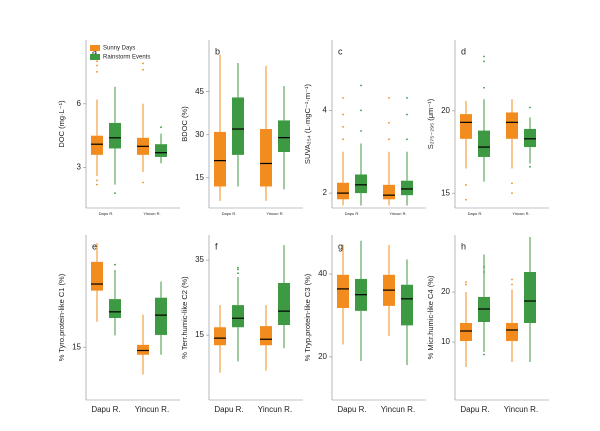 The image size is (600, 431). Describe the element at coordinates (61, 317) in the screenshot. I see `y-axis-label: % Tyro.protein-like C1 (%)` at that location.